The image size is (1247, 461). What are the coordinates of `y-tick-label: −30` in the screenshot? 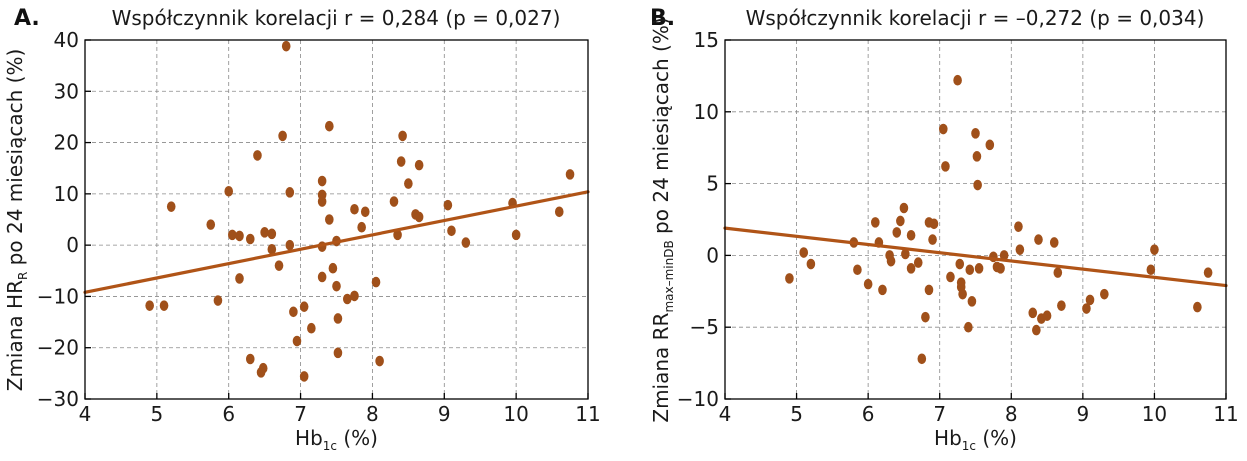 It's located at (58, 399).